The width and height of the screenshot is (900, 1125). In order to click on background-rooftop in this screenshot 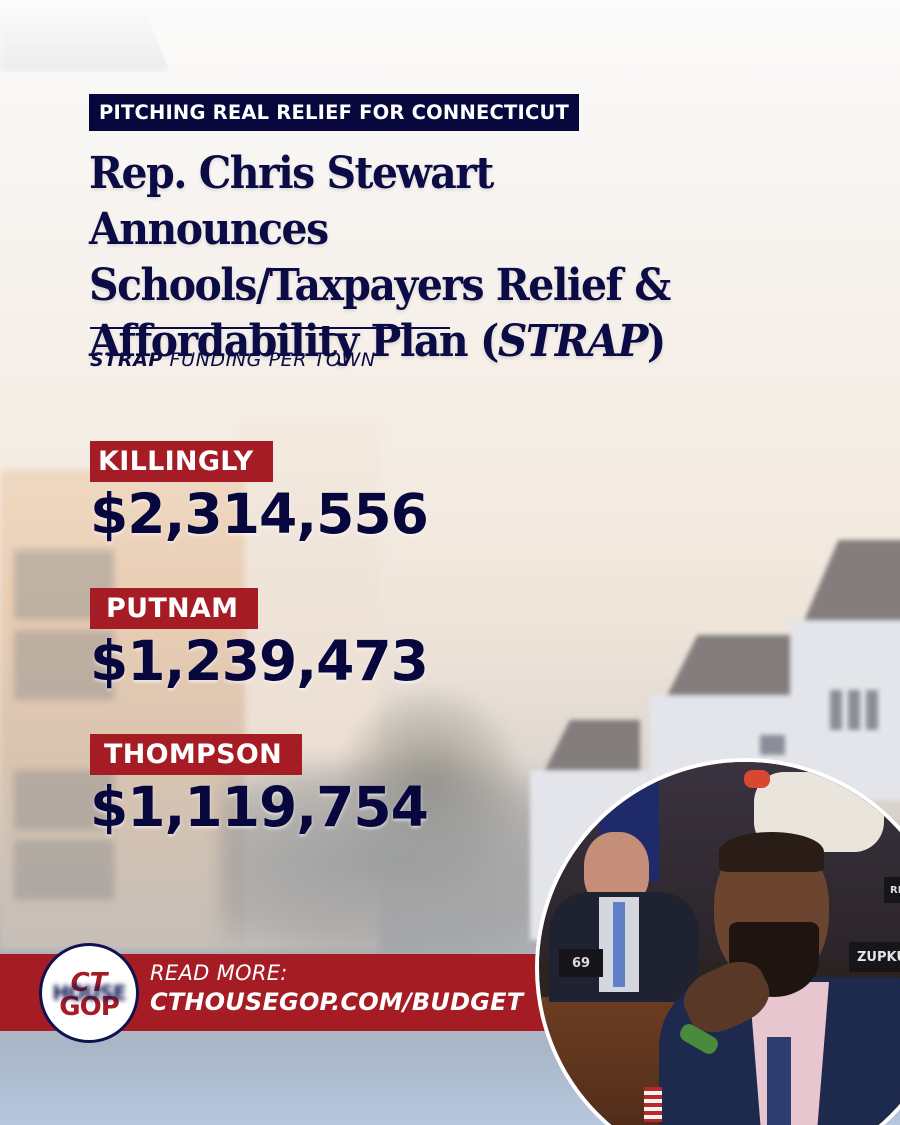, I will do `click(85, 41)`.